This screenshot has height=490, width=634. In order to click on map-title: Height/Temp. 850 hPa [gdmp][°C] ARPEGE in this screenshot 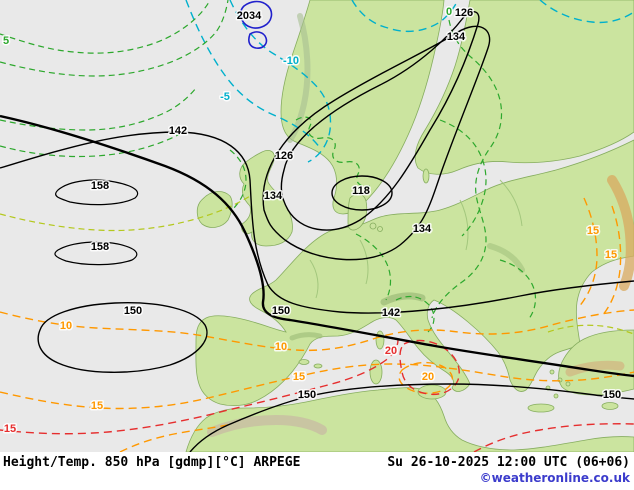, I will do `click(152, 462)`.